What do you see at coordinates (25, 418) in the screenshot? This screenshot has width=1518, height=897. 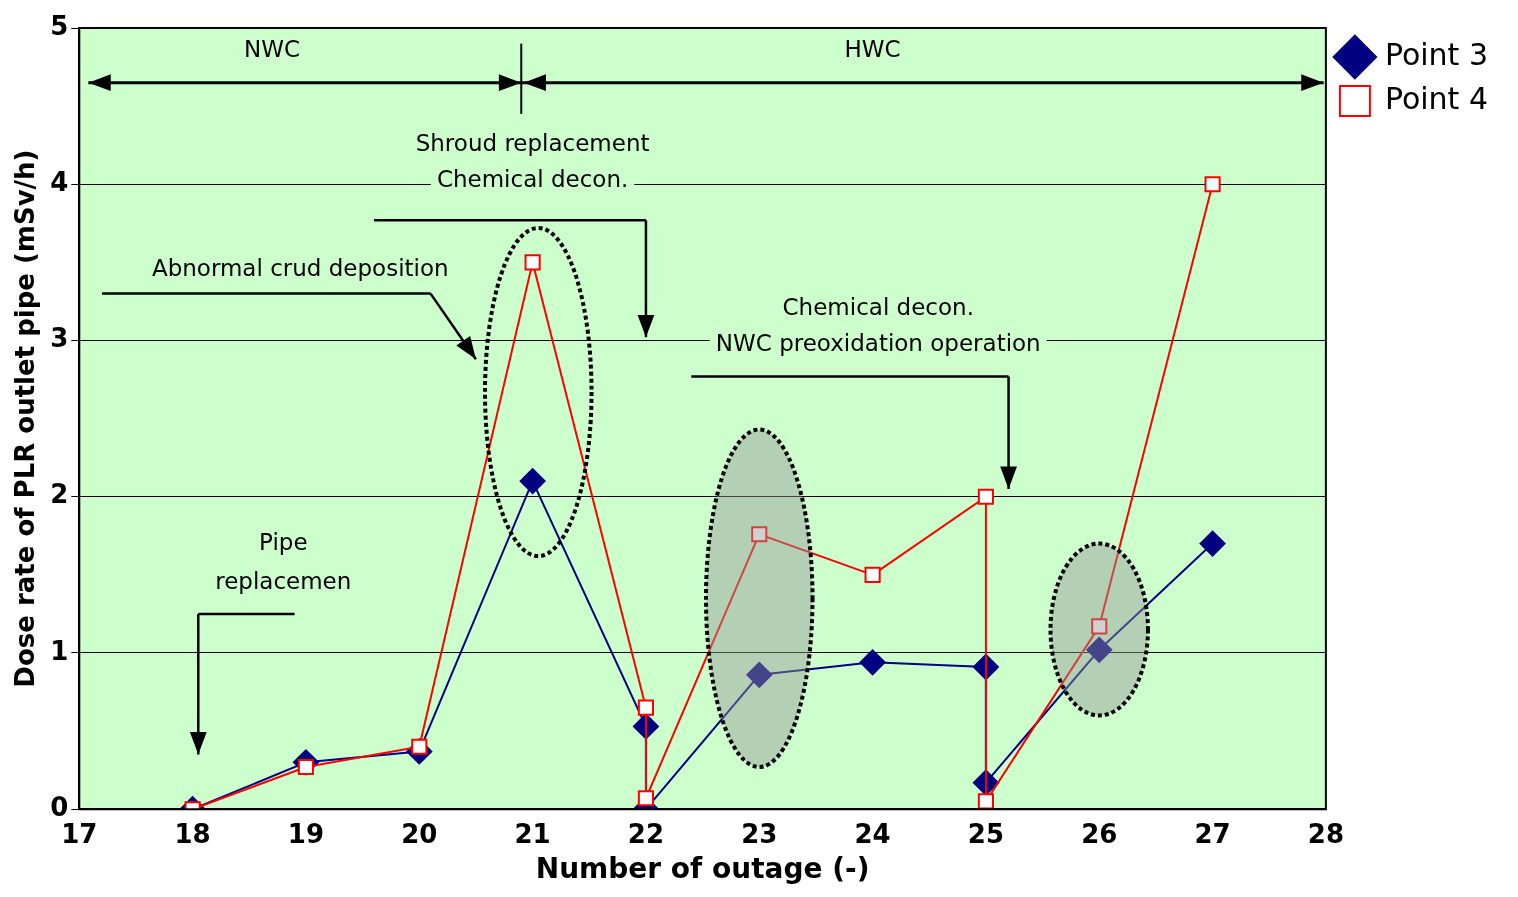 I see `y-axis-title: Dose rate of PLR outlet pipe (mSv/h)` at bounding box center [25, 418].